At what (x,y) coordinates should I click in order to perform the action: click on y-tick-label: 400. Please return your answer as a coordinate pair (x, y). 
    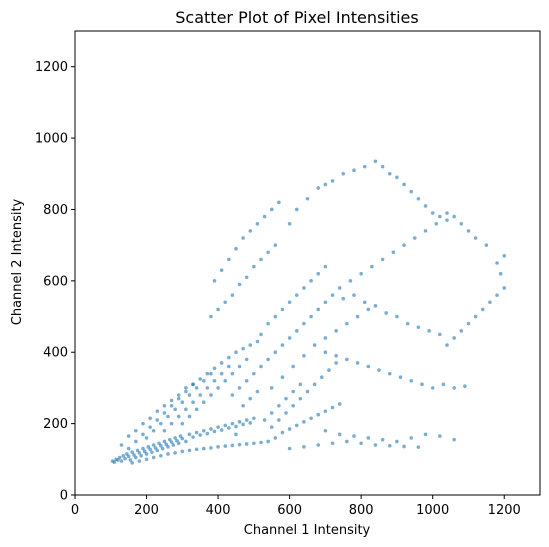
    Looking at the image, I should click on (55, 353).